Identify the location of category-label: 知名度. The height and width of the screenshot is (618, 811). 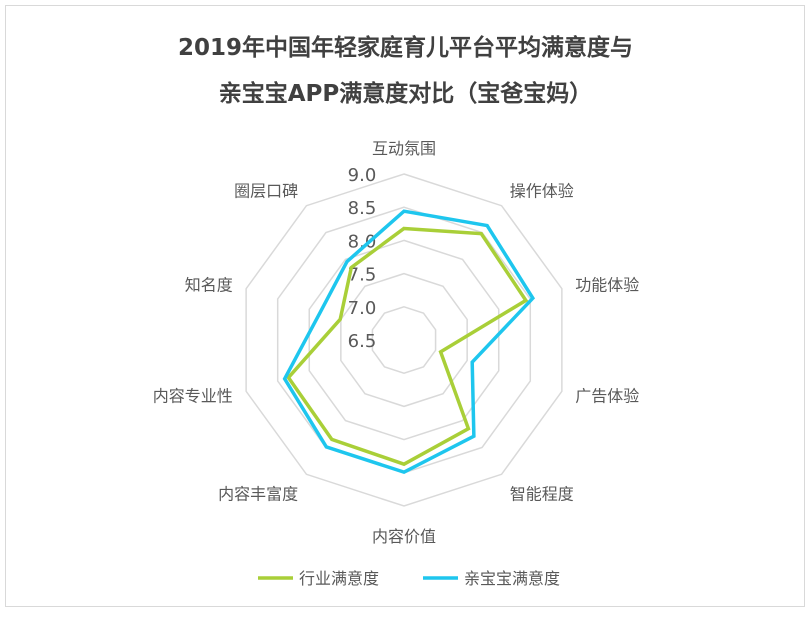
(209, 284).